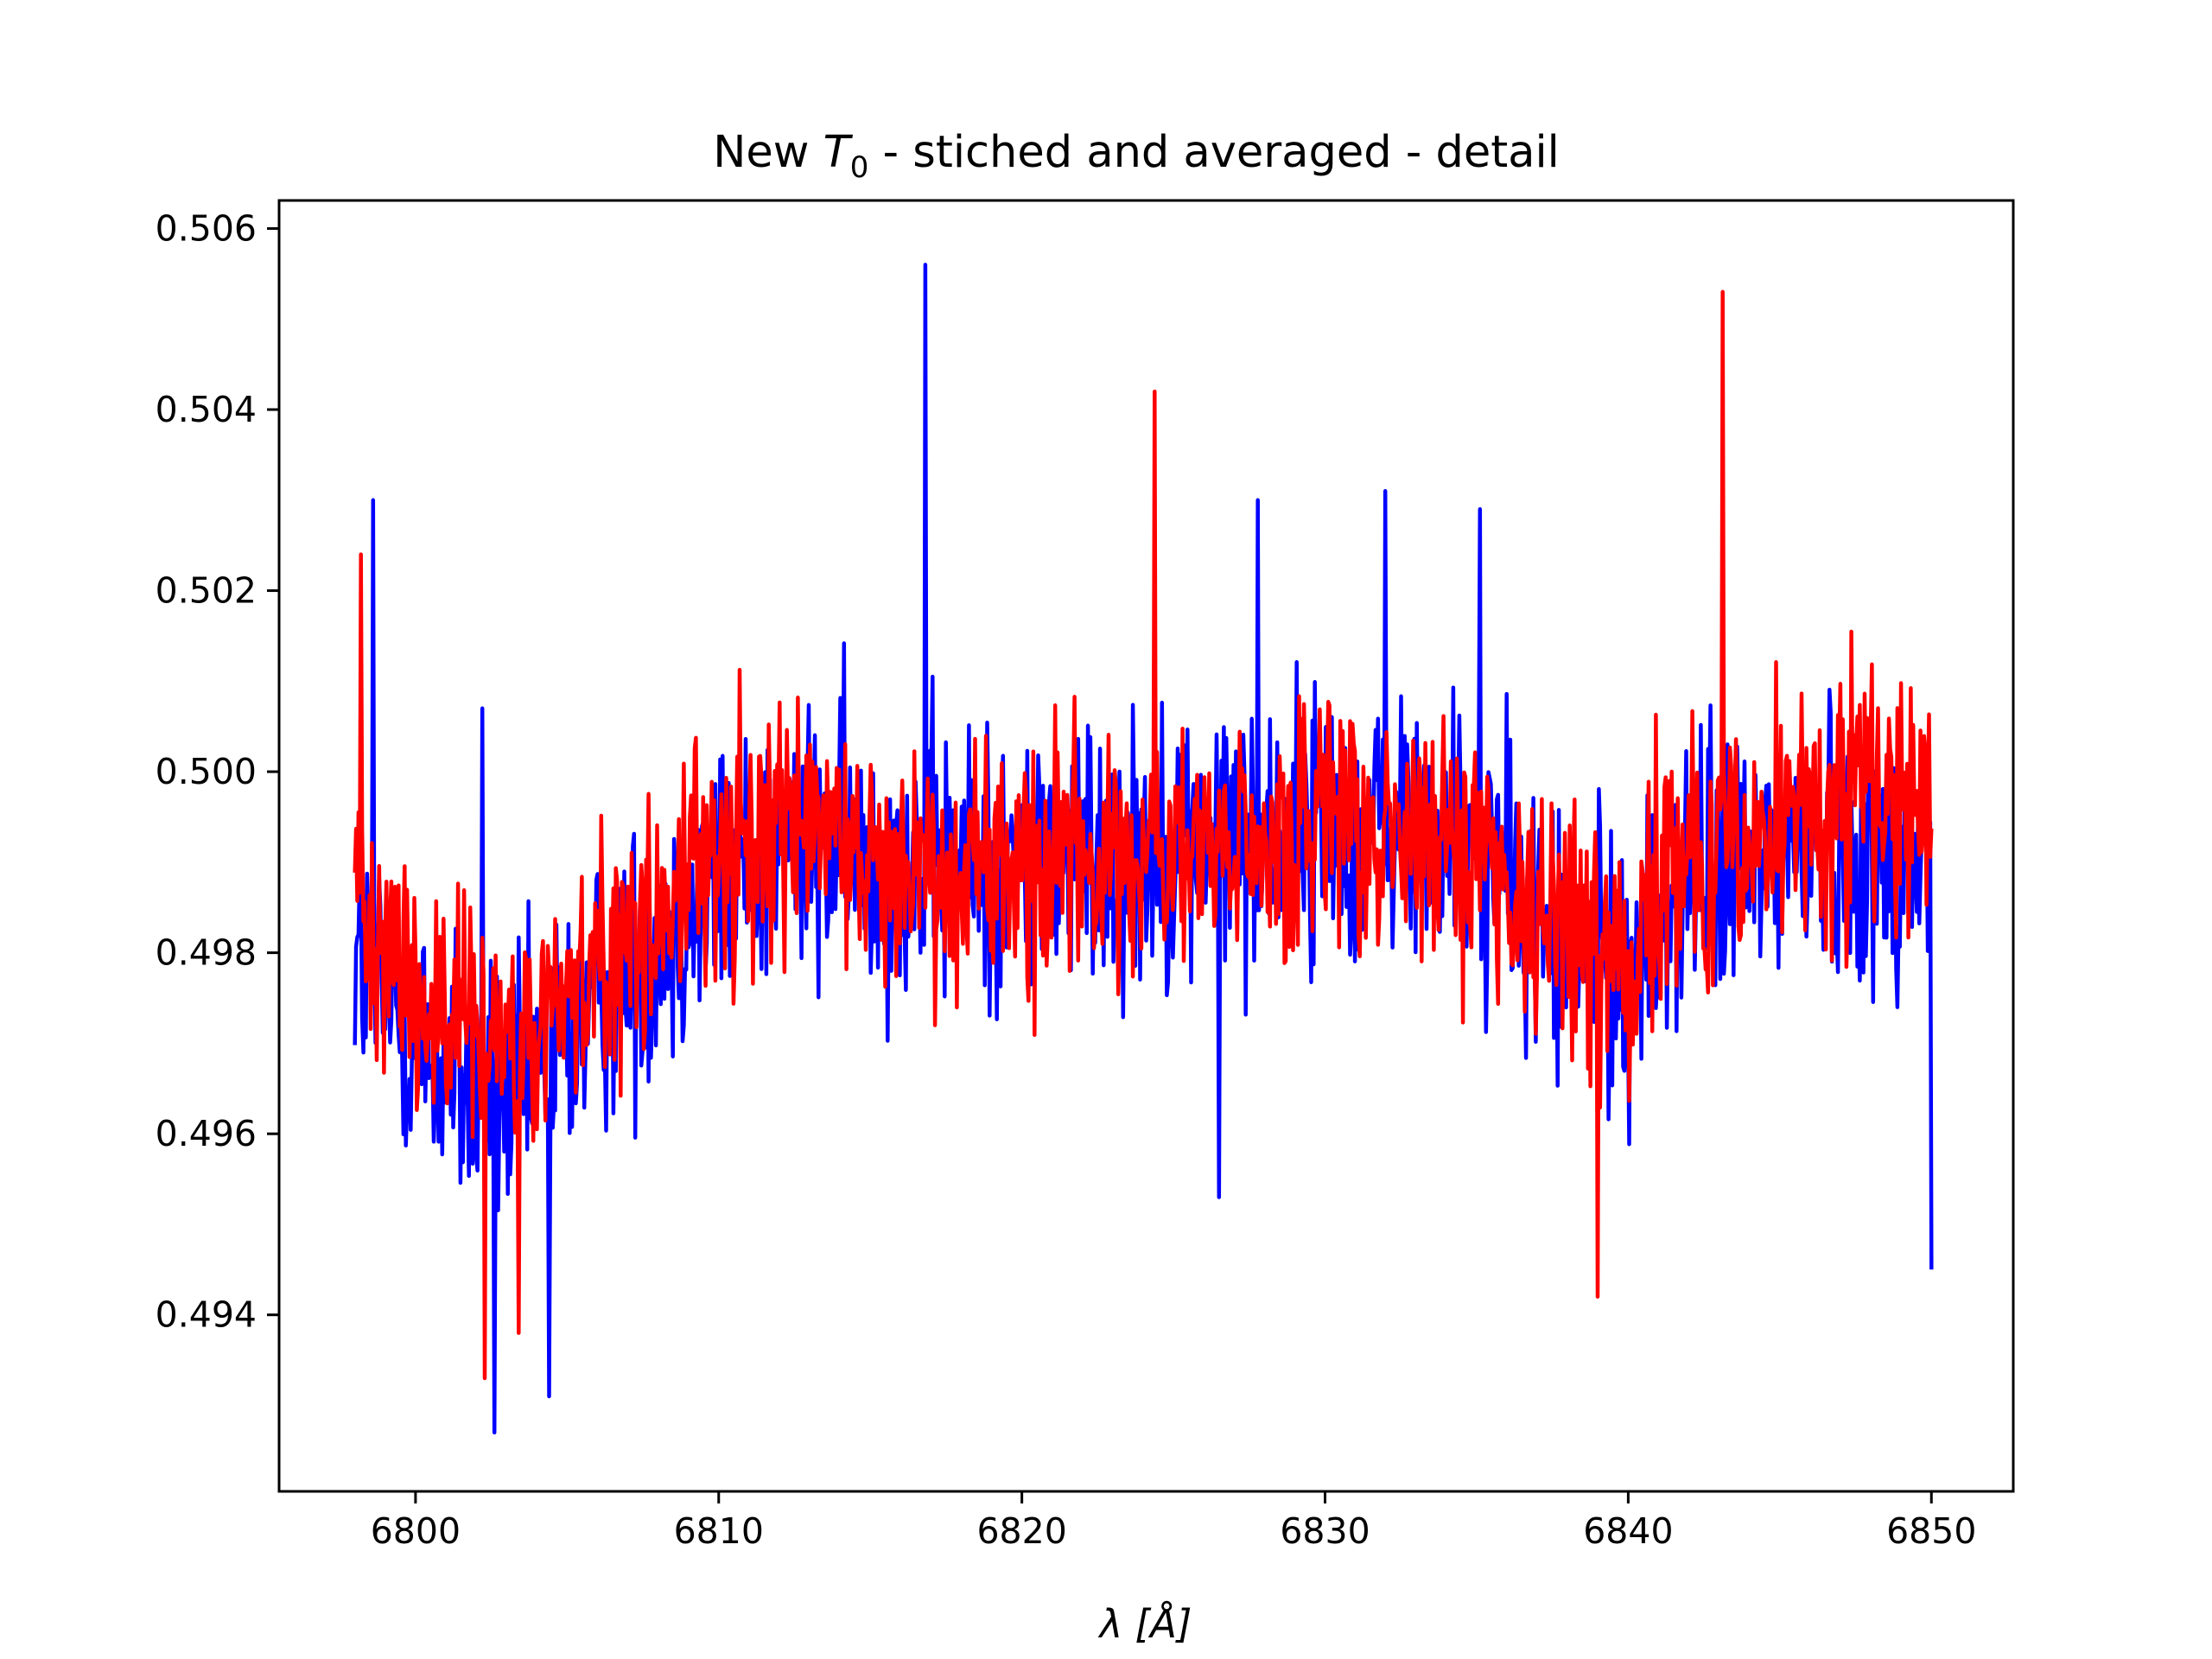  What do you see at coordinates (206, 953) in the screenshot?
I see `y-tick-label: 0.498` at bounding box center [206, 953].